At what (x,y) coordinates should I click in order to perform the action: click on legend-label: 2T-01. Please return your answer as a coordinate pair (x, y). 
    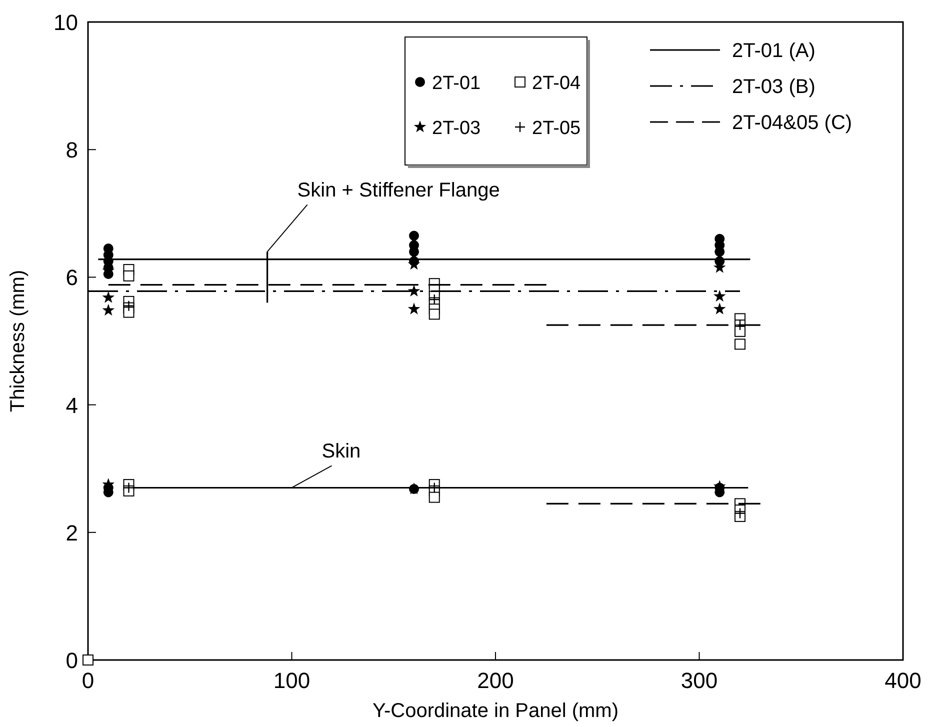
    Looking at the image, I should click on (456, 83).